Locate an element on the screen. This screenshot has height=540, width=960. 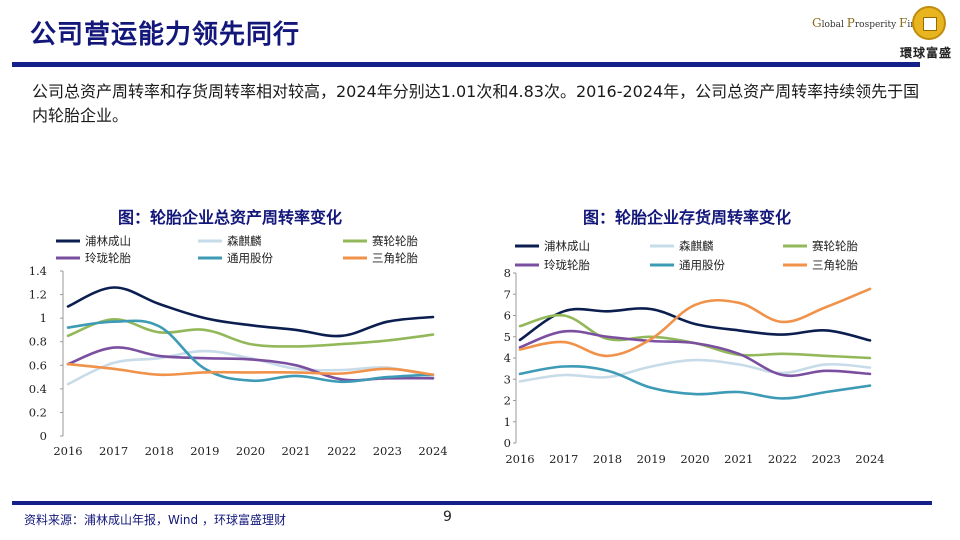
y-tick-label: 5 is located at coordinates (507, 337).